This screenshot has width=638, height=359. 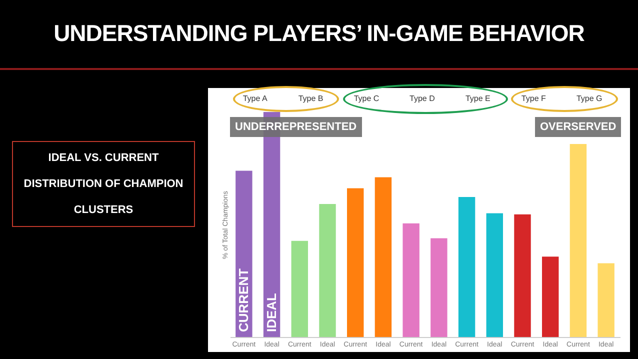 I want to click on text: Type B, so click(x=311, y=98).